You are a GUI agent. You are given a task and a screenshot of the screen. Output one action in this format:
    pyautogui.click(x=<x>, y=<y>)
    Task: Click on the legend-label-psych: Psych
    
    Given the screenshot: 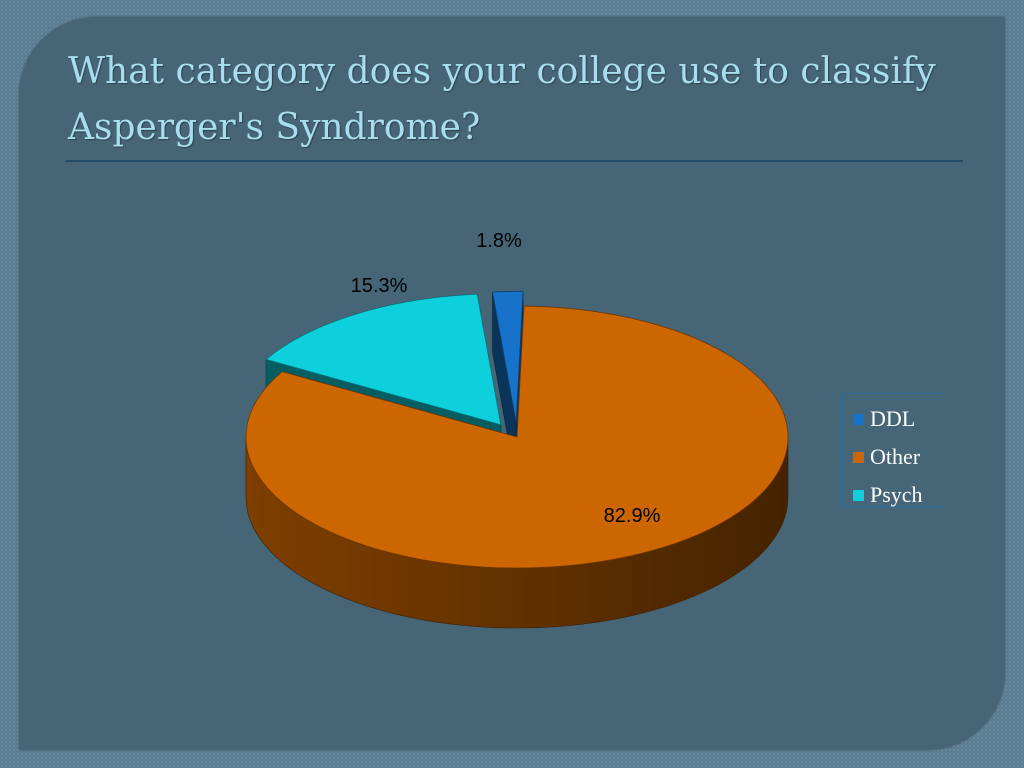 What is the action you would take?
    pyautogui.click(x=896, y=494)
    